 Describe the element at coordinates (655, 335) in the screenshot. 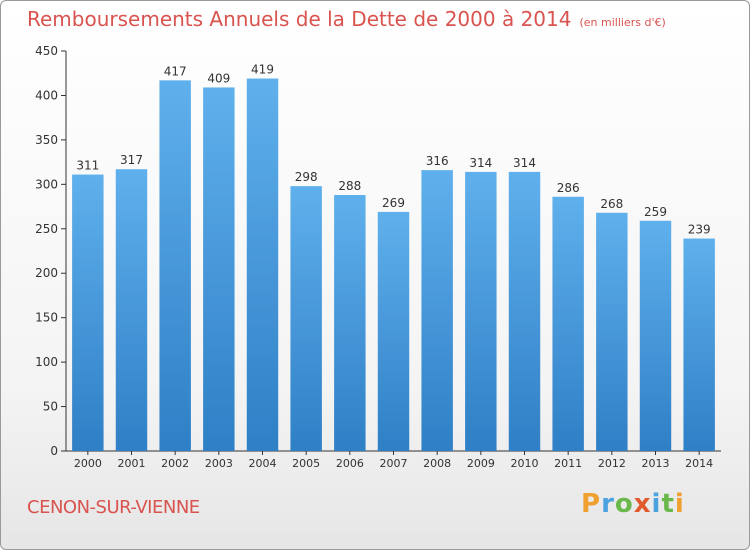

I see `bar-2013` at that location.